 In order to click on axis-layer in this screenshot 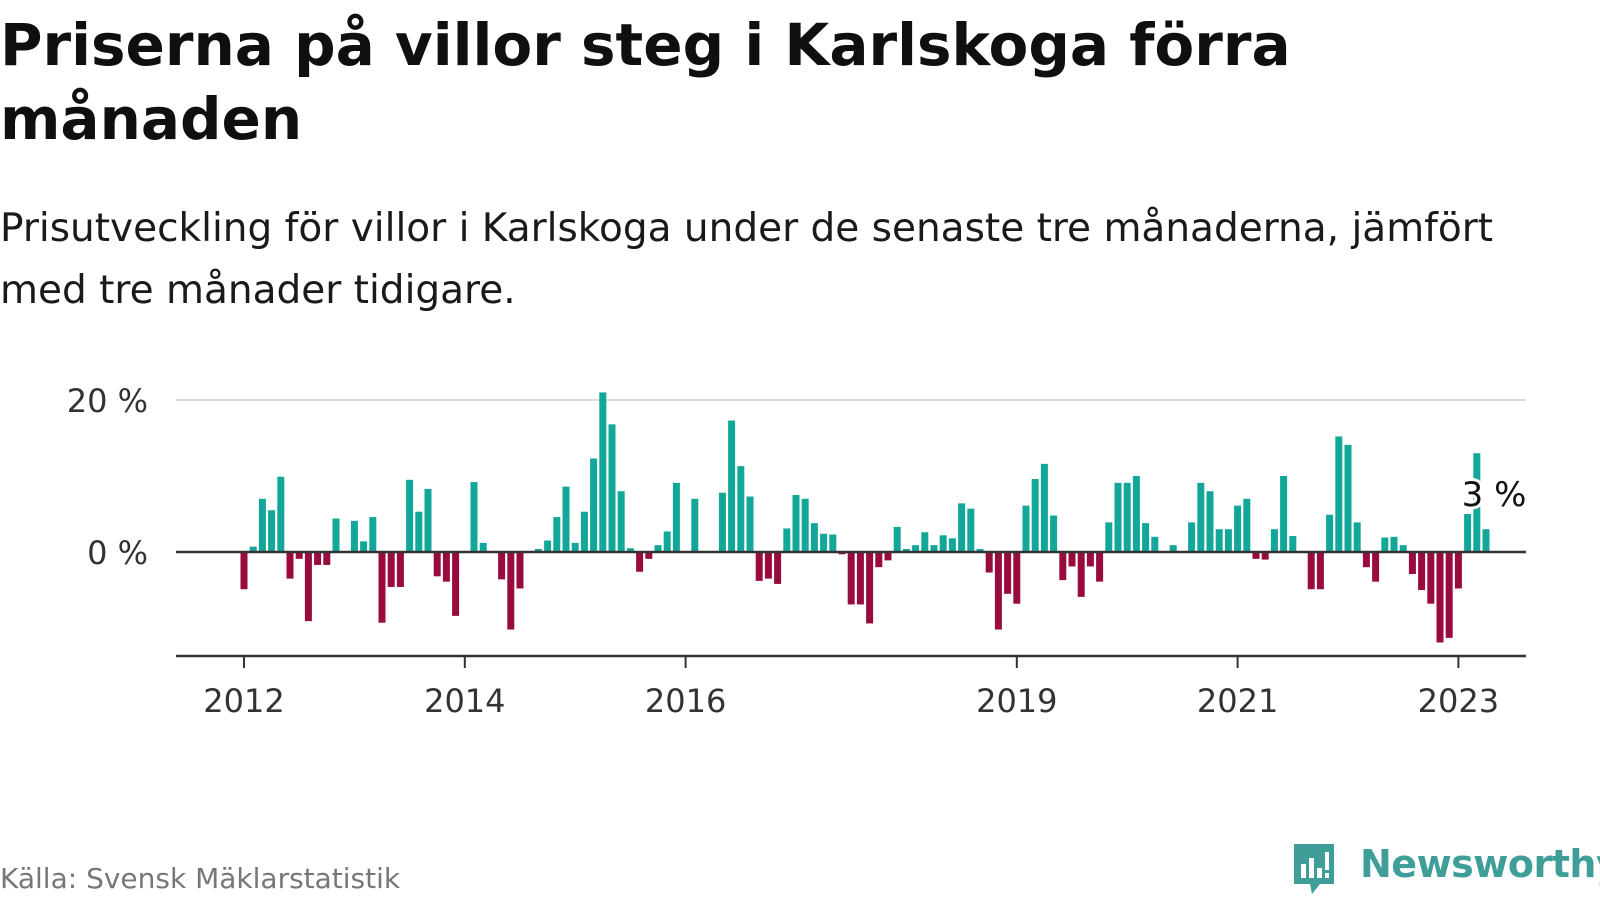, I will do `click(851, 609)`.